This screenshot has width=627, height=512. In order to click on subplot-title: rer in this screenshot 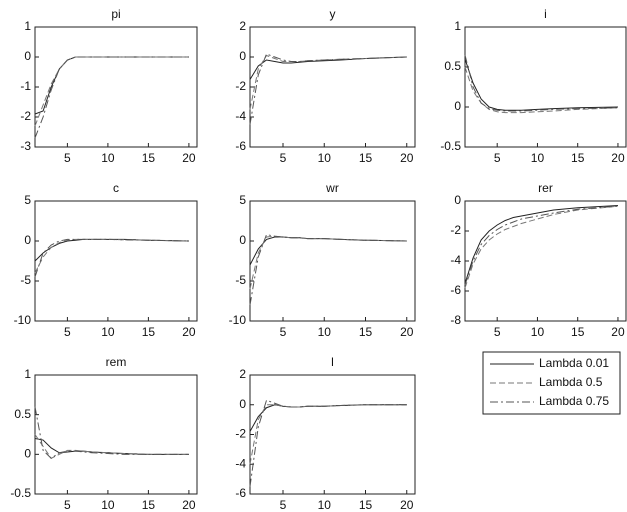, I will do `click(545, 188)`.